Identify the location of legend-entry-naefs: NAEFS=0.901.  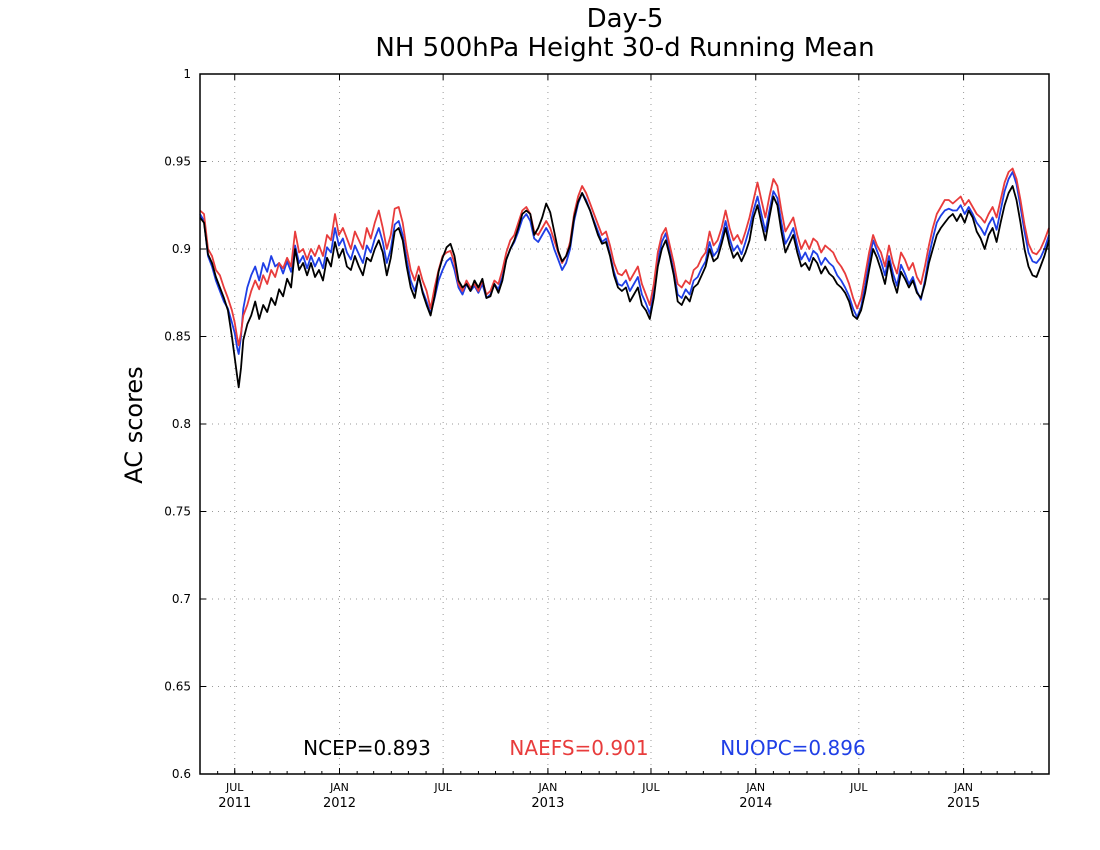
(578, 748).